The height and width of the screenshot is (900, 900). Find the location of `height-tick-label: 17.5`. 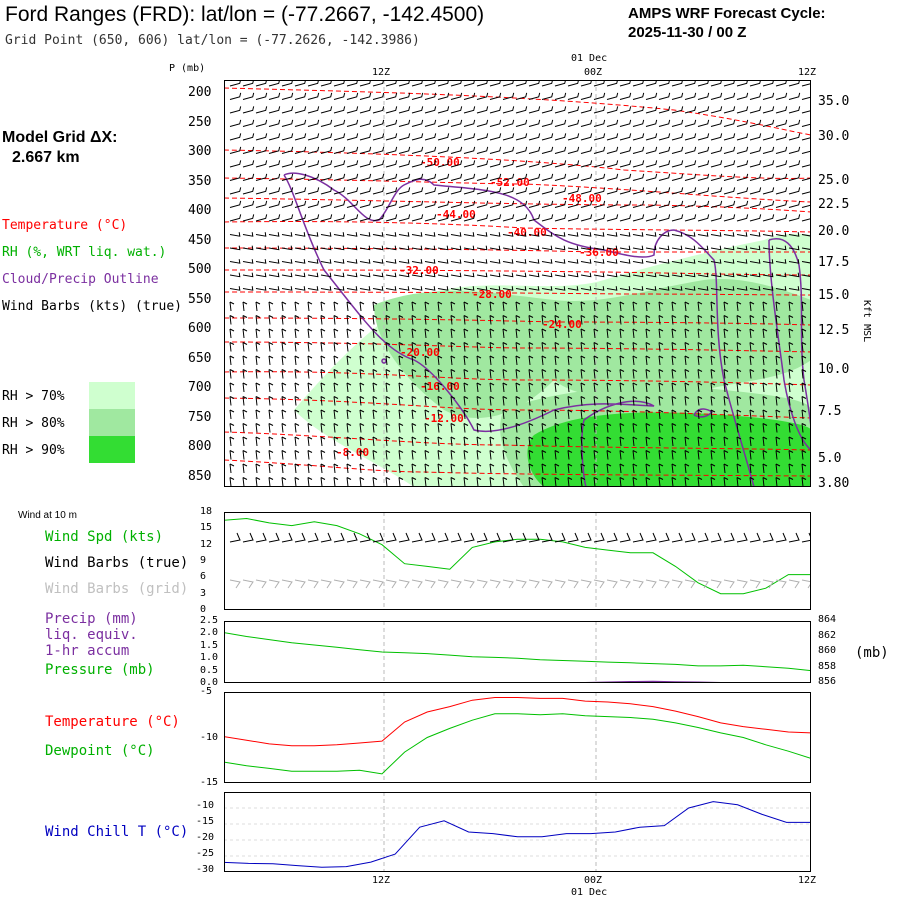

height-tick-label: 17.5 is located at coordinates (834, 262).